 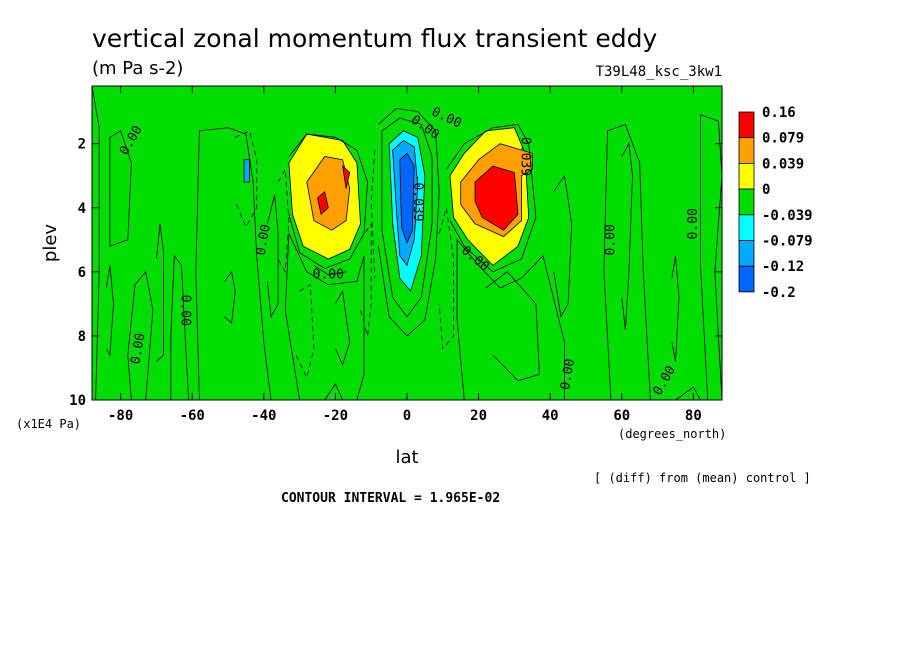 What do you see at coordinates (406, 457) in the screenshot?
I see `x-axis-label: lat` at bounding box center [406, 457].